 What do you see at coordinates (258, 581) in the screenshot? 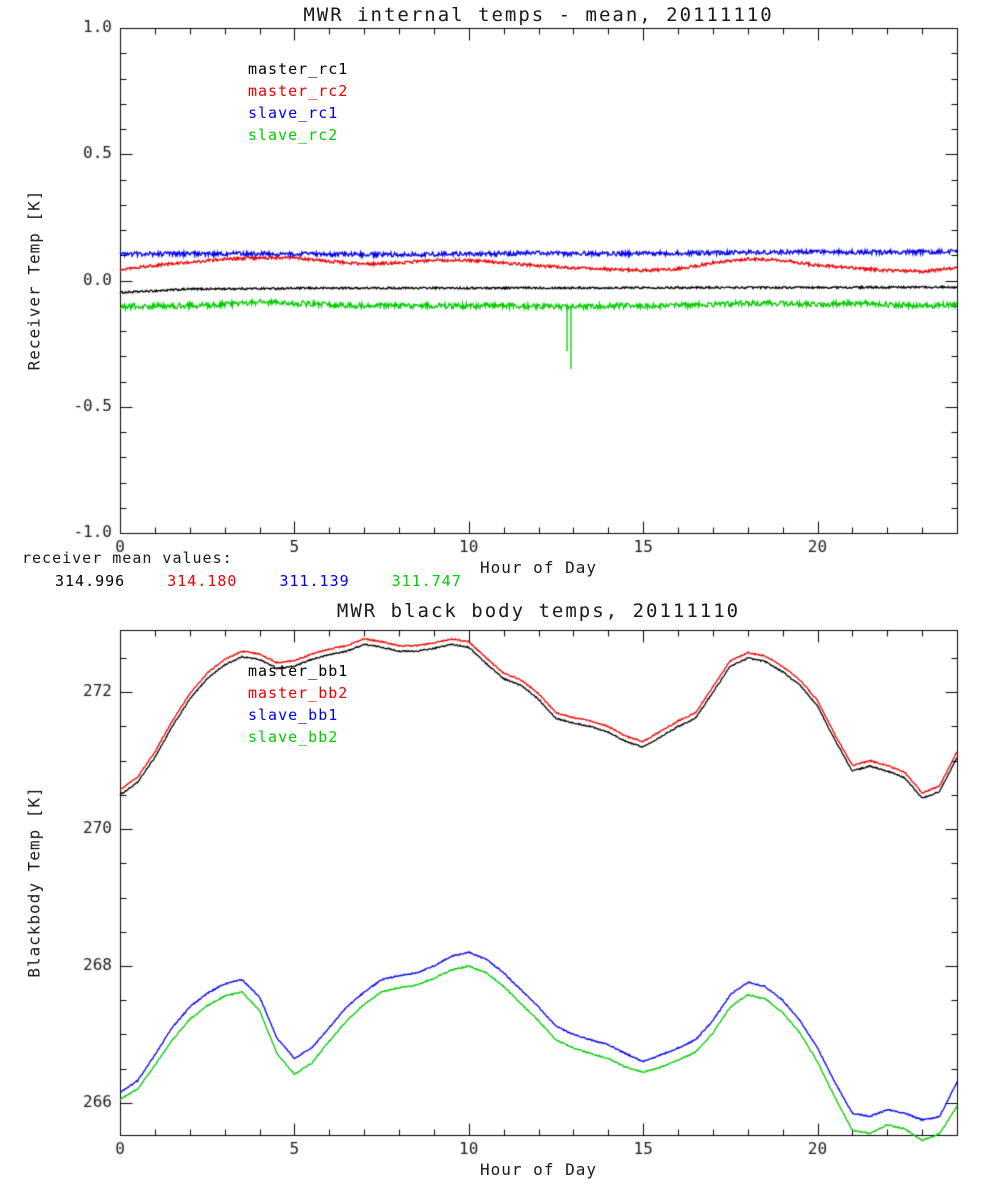
I see `receiver-mean-values-row: 314.996 314.180 311.139 311.747` at bounding box center [258, 581].